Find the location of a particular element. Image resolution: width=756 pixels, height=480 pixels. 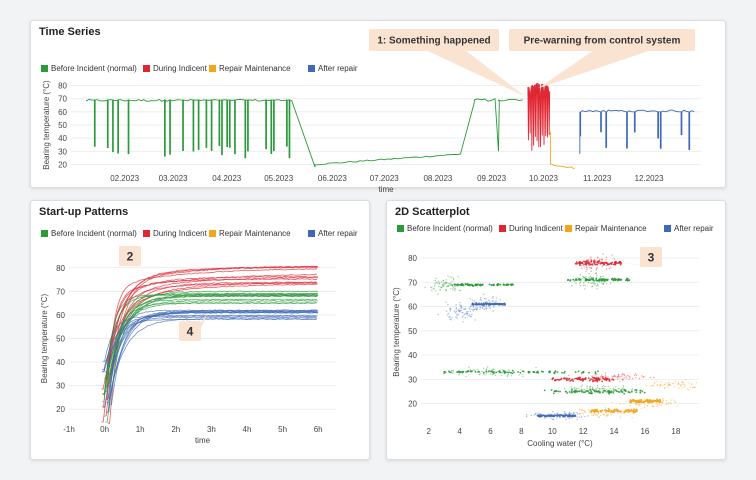

legend-label: Repair Maintenance is located at coordinates (611, 228).